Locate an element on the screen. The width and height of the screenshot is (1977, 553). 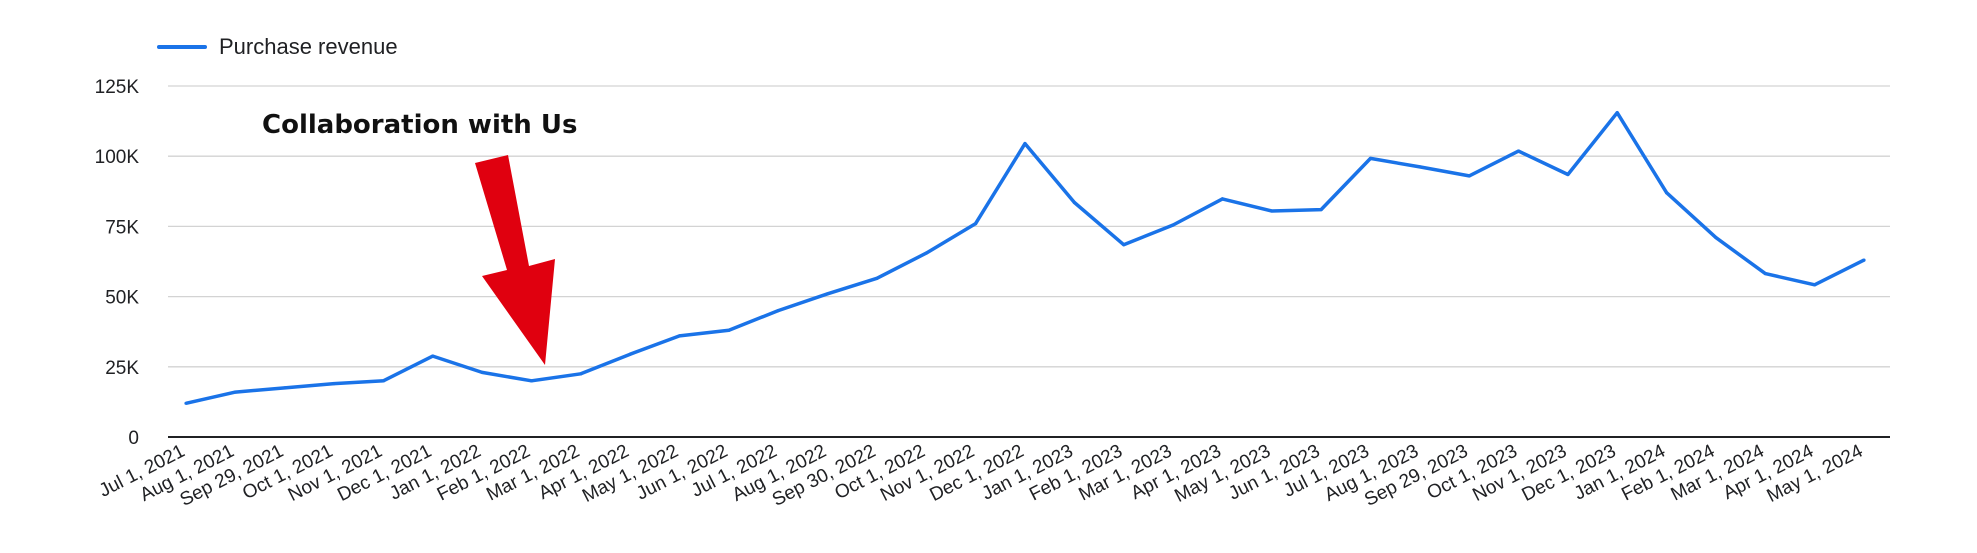
legend-swatch is located at coordinates (182, 47).